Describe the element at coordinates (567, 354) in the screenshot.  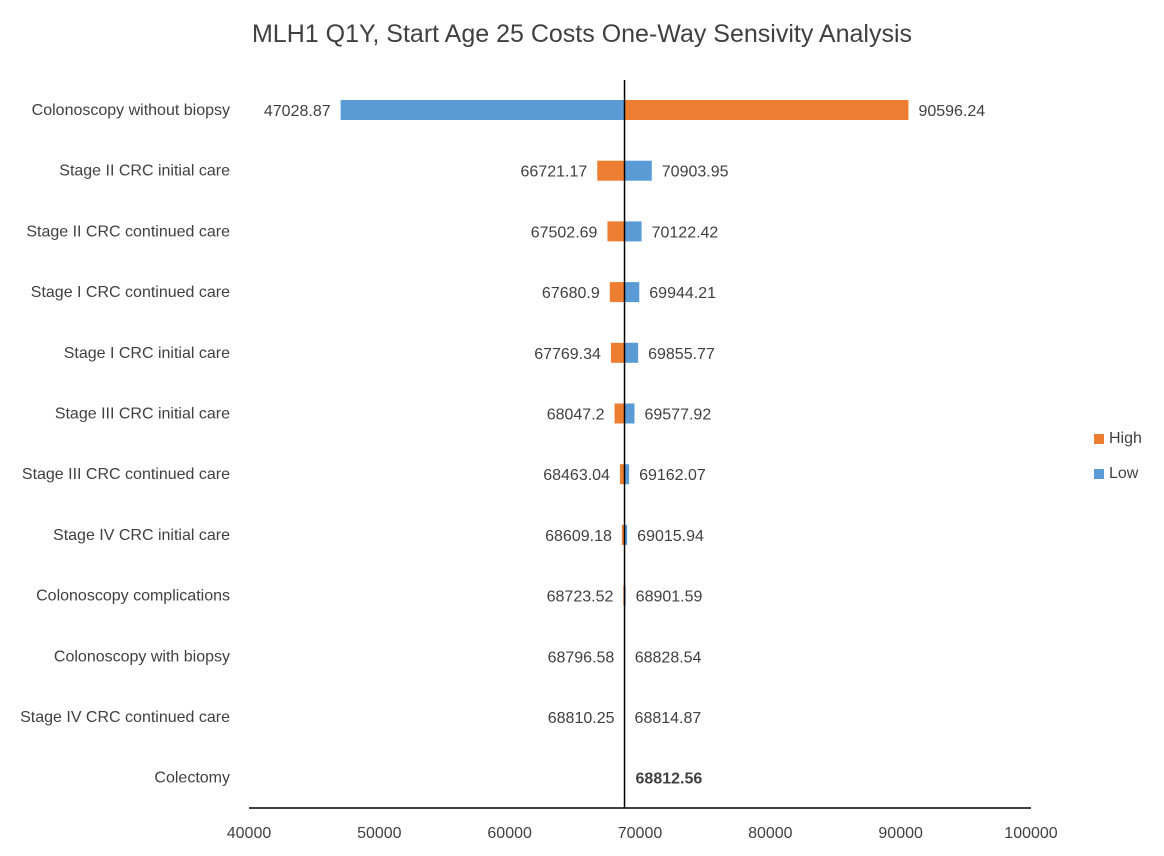
I see `data-label-left: 67769.34` at that location.